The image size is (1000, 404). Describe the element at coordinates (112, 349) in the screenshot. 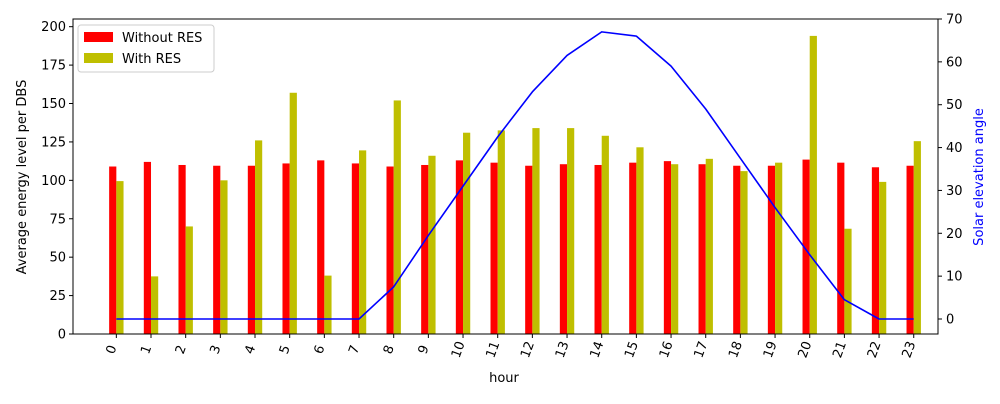

I see `x-tick-label-0: 0` at that location.